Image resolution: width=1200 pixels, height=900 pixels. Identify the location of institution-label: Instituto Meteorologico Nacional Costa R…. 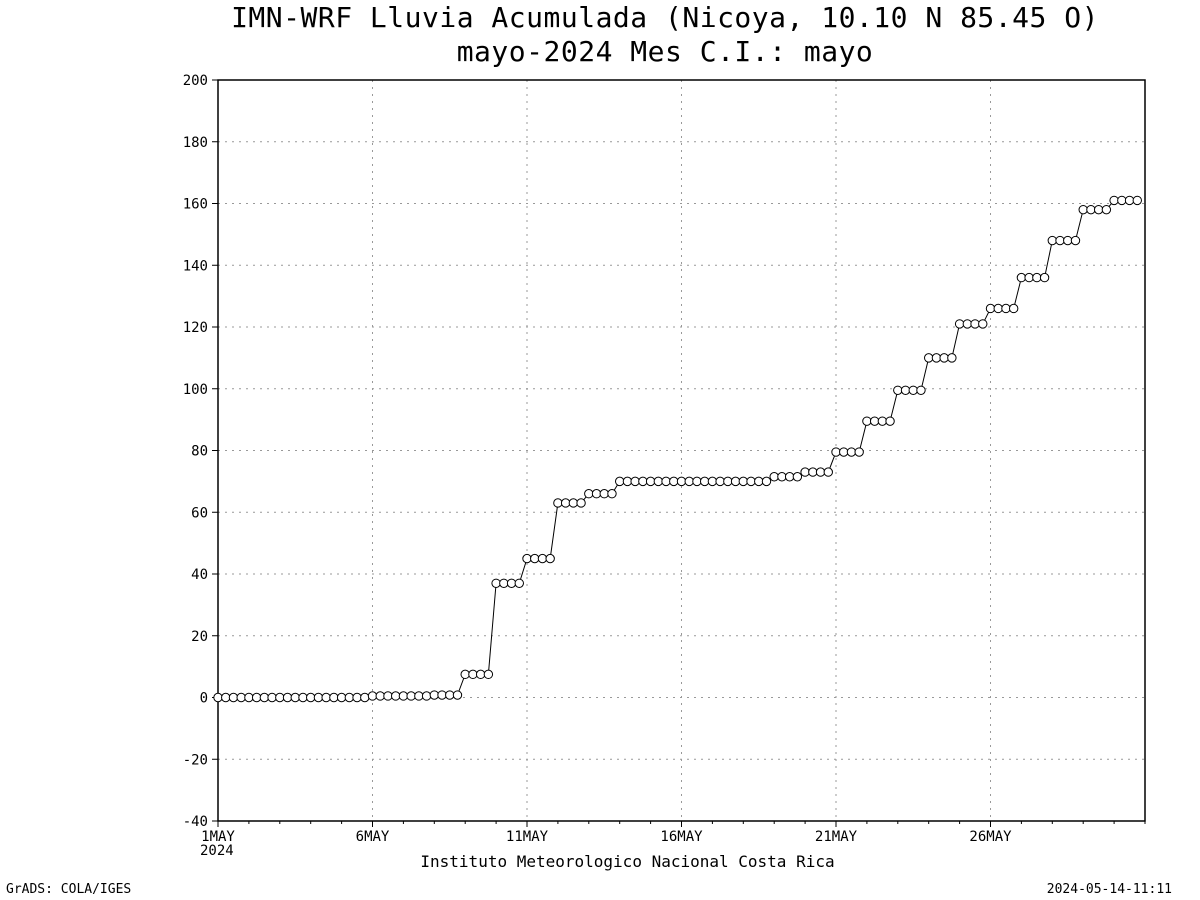
(627, 861).